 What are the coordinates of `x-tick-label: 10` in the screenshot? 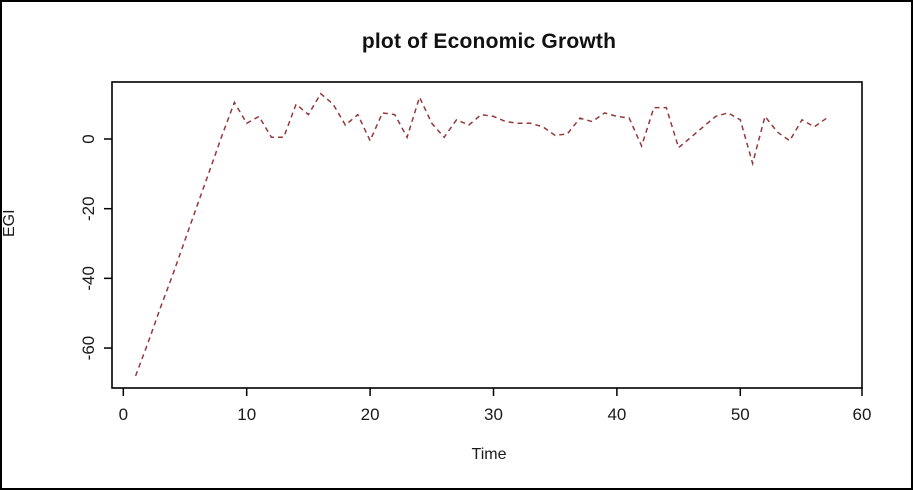 It's located at (246, 414).